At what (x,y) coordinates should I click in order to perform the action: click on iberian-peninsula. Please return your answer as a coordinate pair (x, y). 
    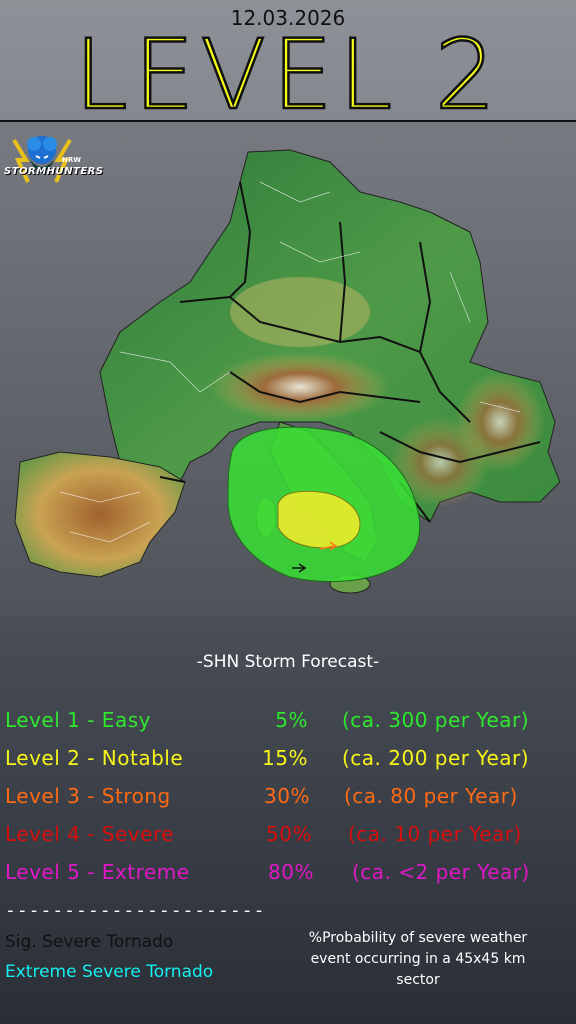
    Looking at the image, I should click on (100, 514).